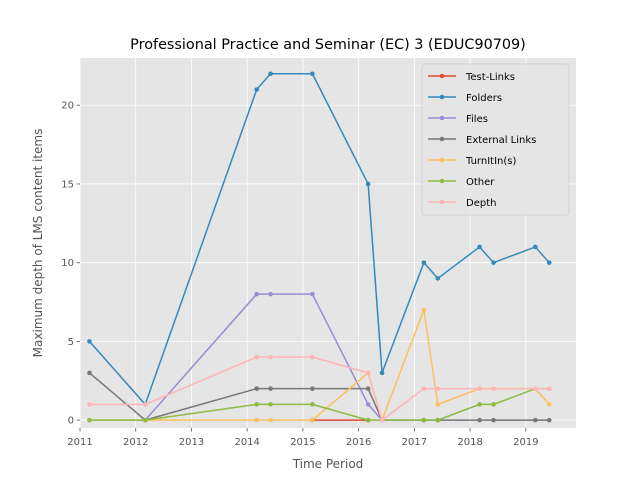  Describe the element at coordinates (302, 442) in the screenshot. I see `x-tick-label: 2015` at that location.